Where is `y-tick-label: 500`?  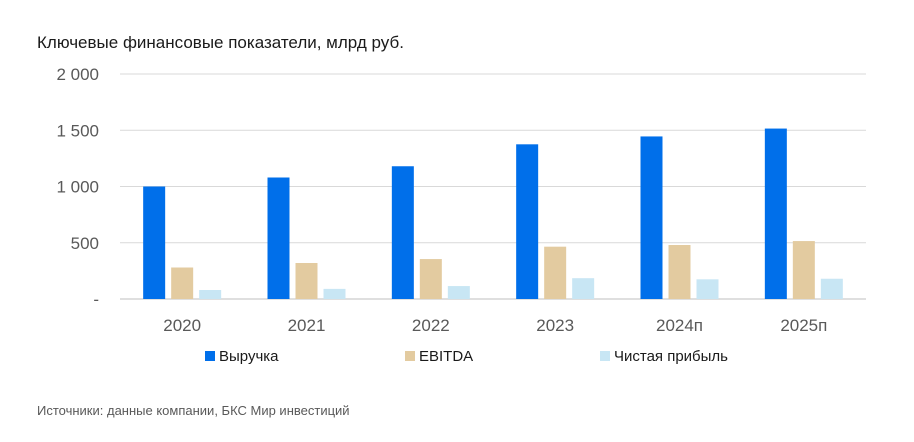 y-tick-label: 500 is located at coordinates (85, 243).